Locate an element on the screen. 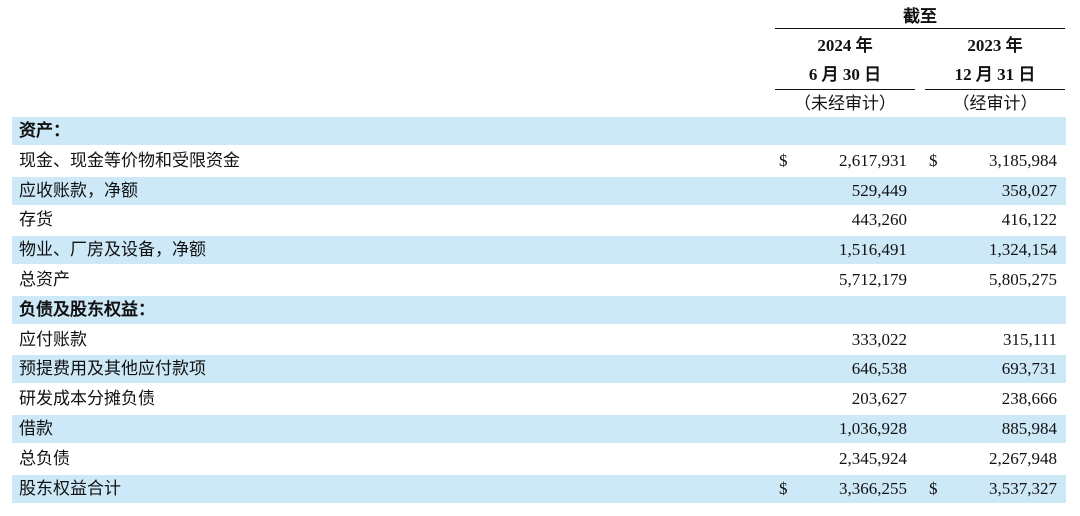 Image resolution: width=1080 pixels, height=516 pixels. header-rule is located at coordinates (920, 28).